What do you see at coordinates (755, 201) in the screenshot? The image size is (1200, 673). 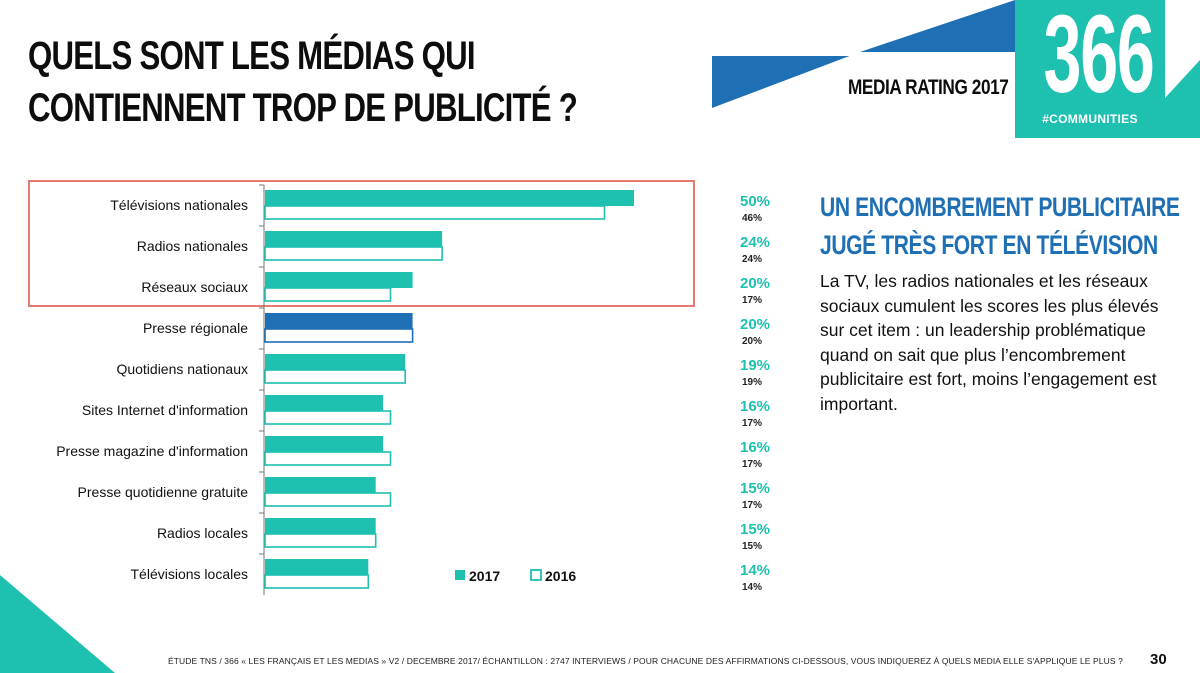 I see `value-label-2017: 50%` at bounding box center [755, 201].